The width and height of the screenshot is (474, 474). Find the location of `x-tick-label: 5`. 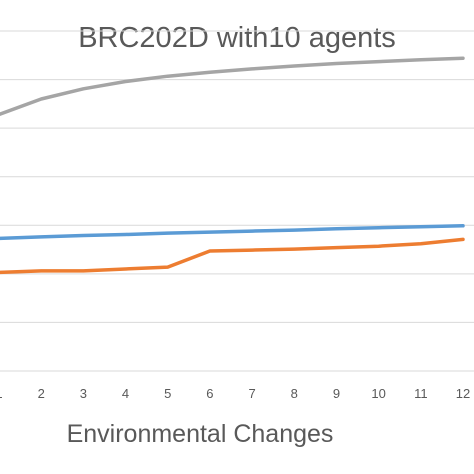

x-tick-label: 5 is located at coordinates (167, 393).